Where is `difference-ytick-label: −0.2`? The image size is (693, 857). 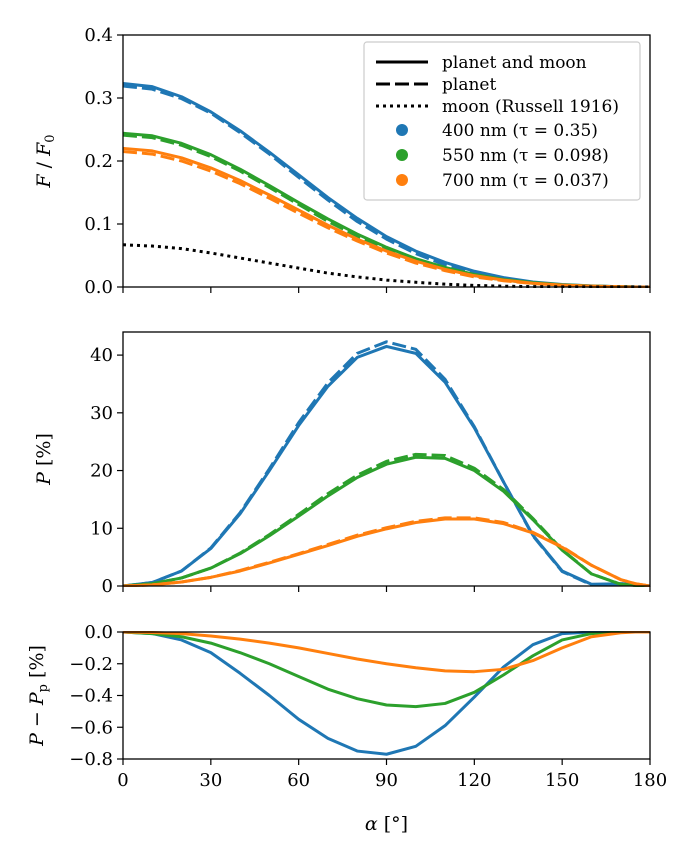 difference-ytick-label: −0.2 is located at coordinates (91, 664).